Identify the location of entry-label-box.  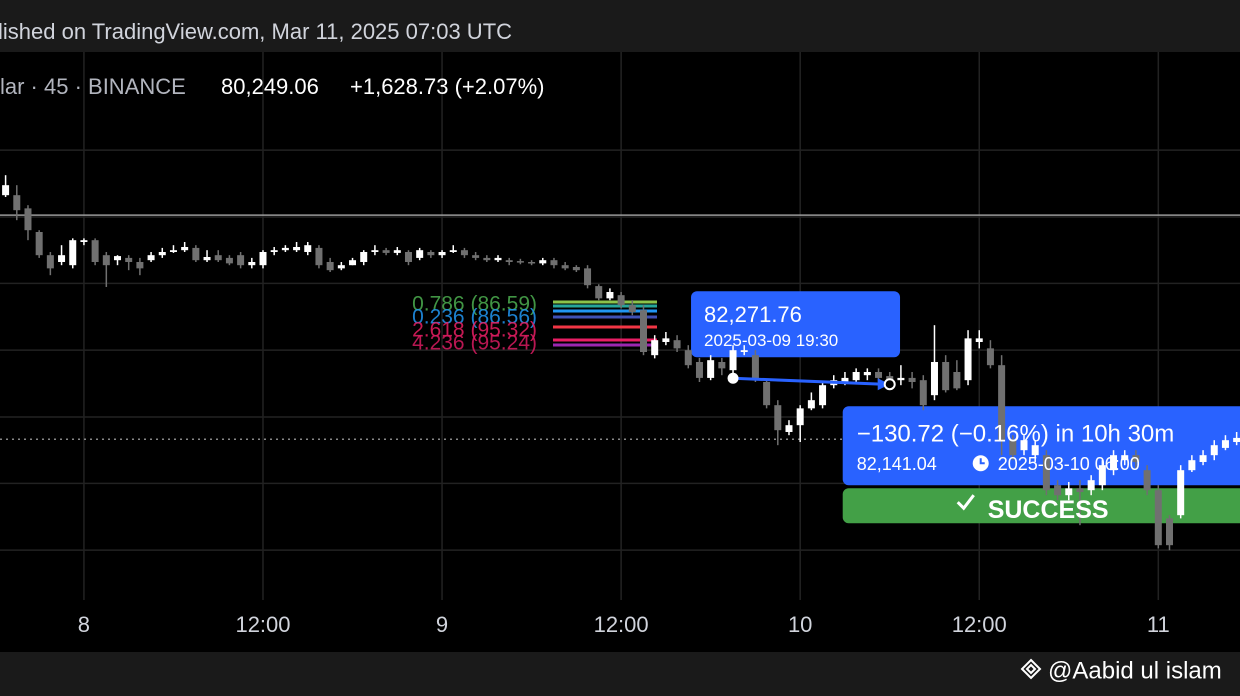
(796, 324).